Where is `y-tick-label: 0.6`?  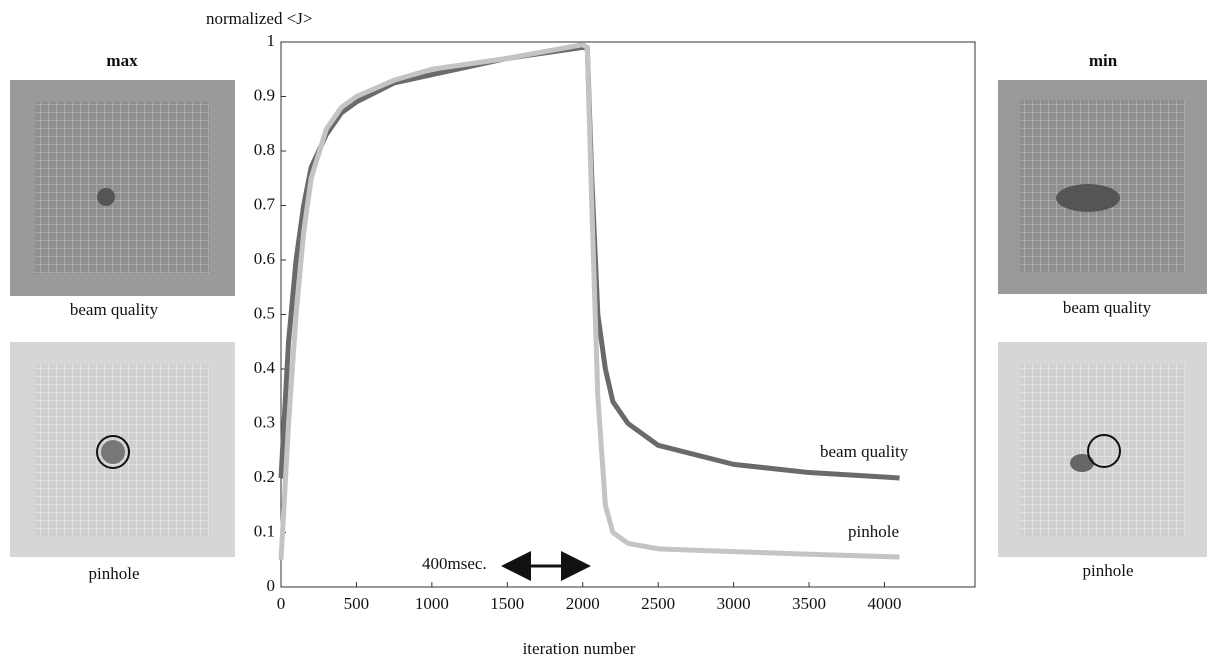 y-tick-label: 0.6 is located at coordinates (264, 258).